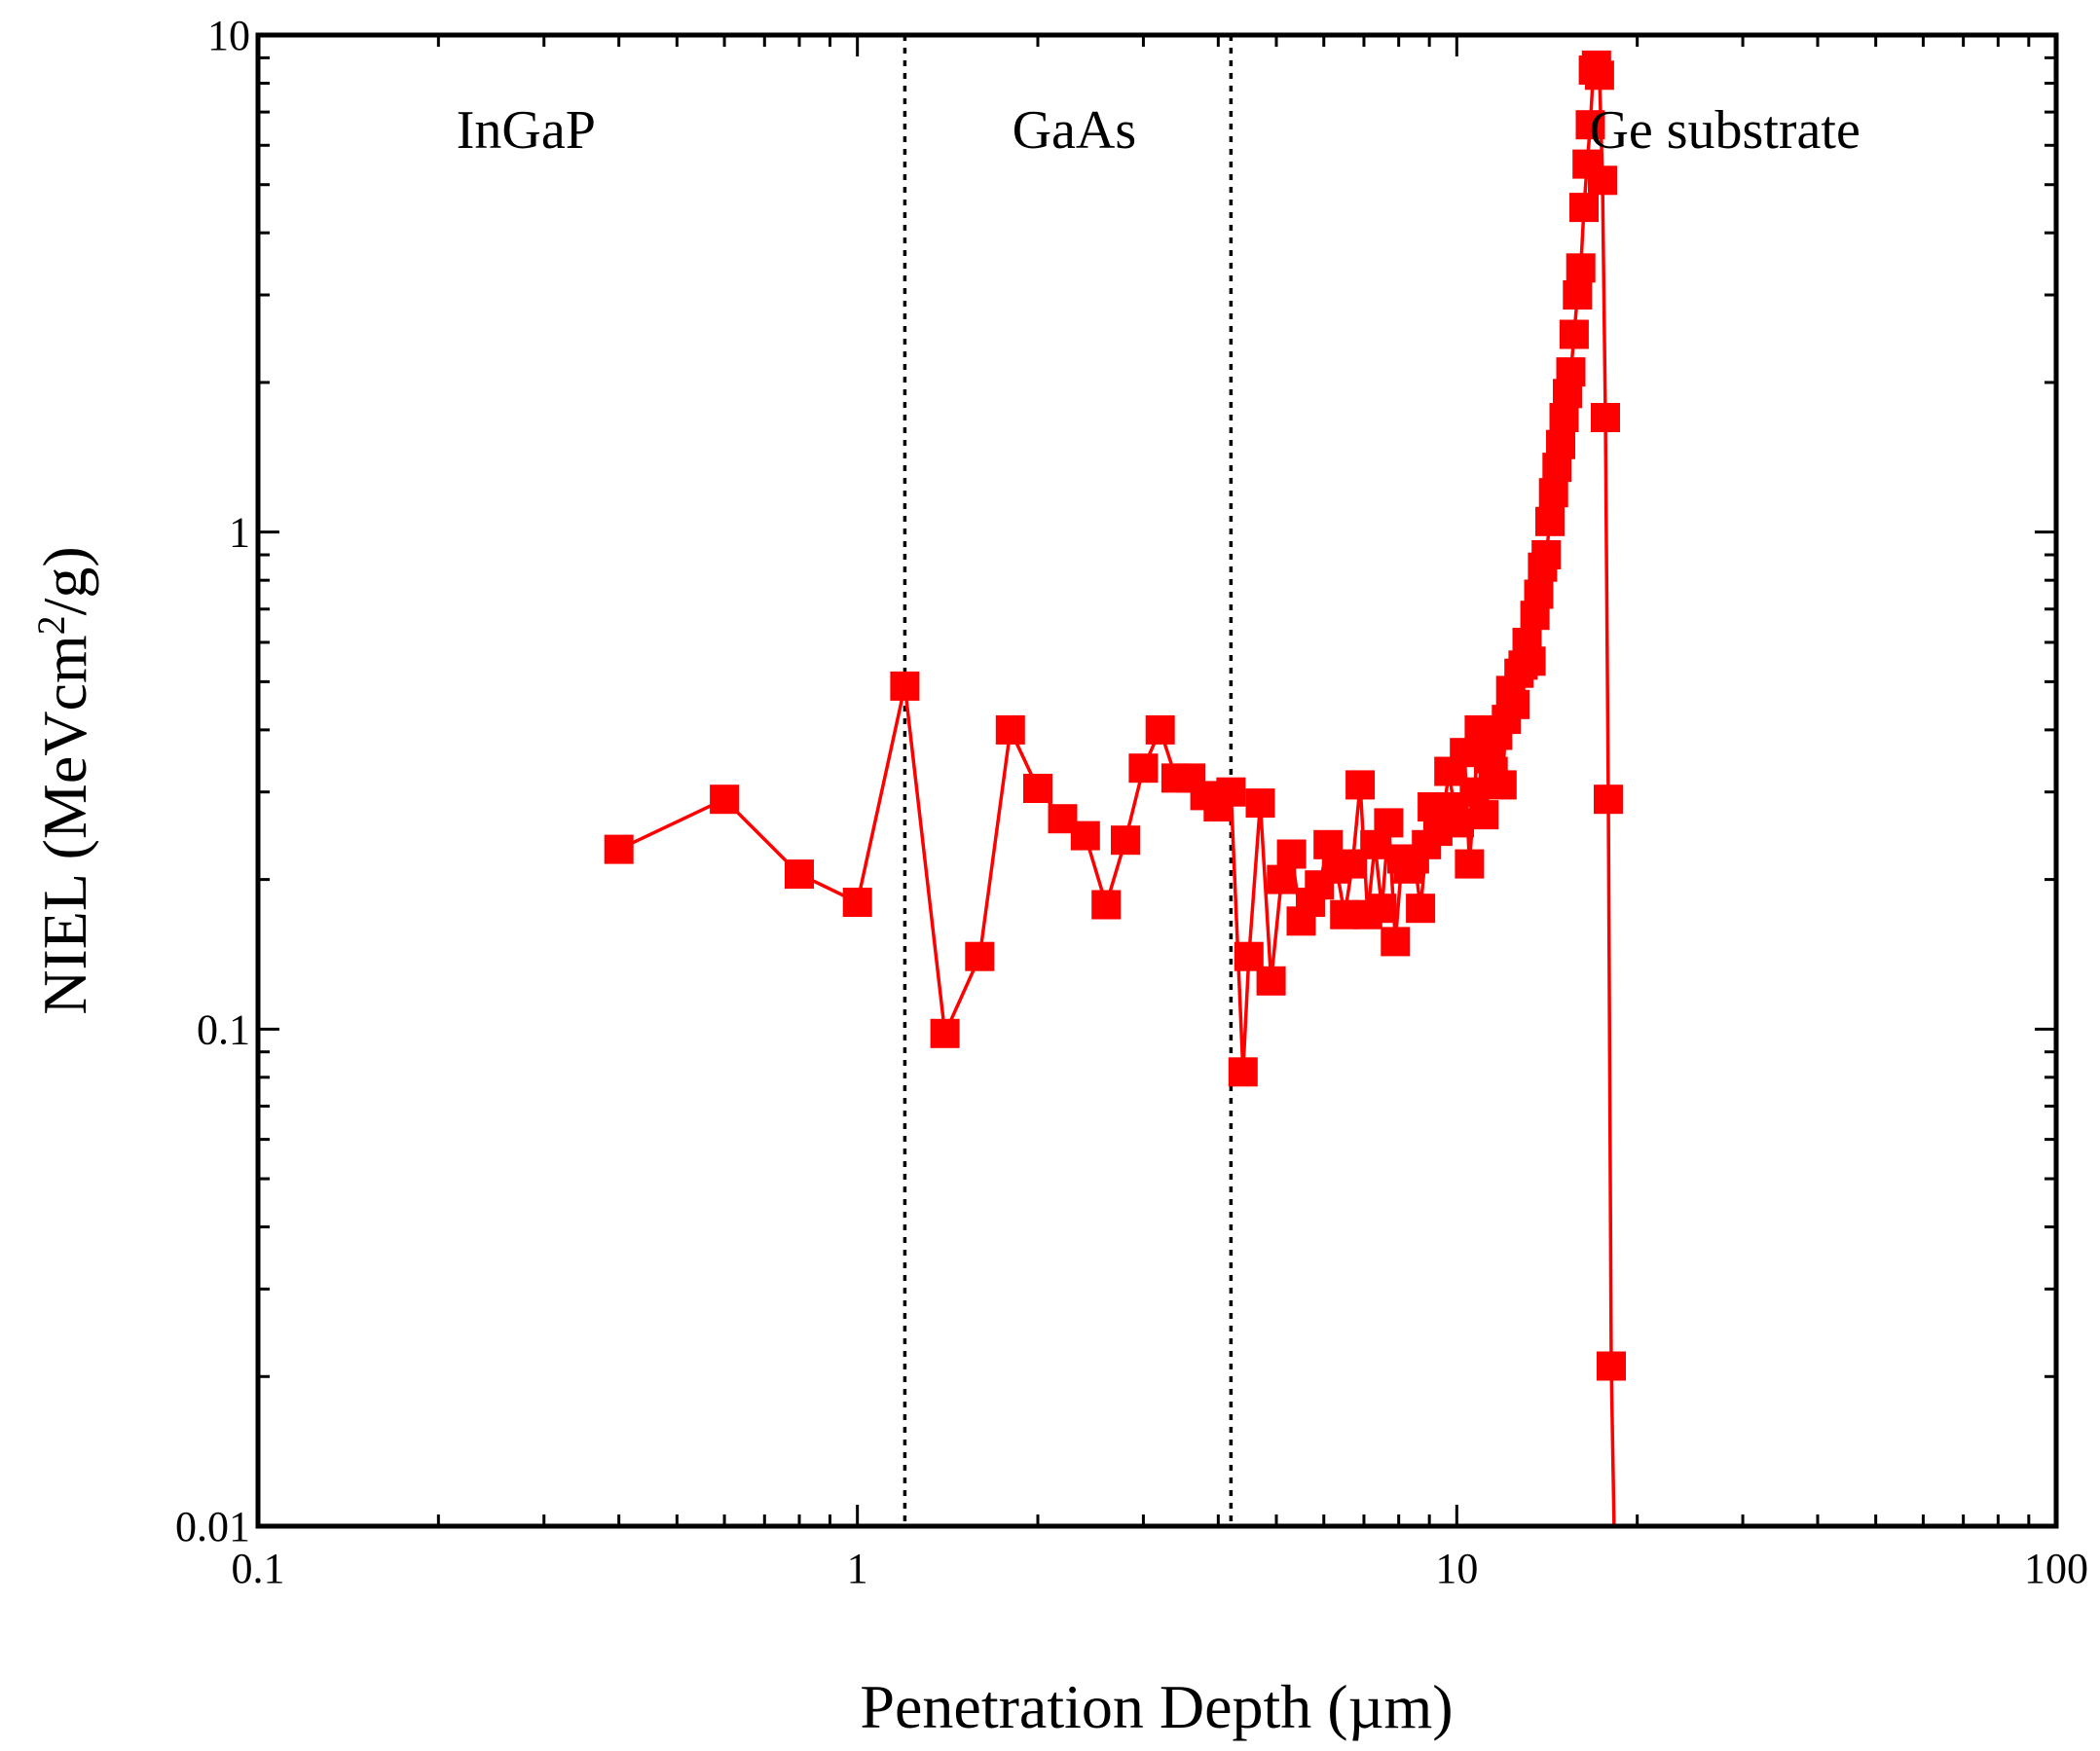 The height and width of the screenshot is (1751, 2100). What do you see at coordinates (239, 533) in the screenshot?
I see `y-tick-label: 1` at bounding box center [239, 533].